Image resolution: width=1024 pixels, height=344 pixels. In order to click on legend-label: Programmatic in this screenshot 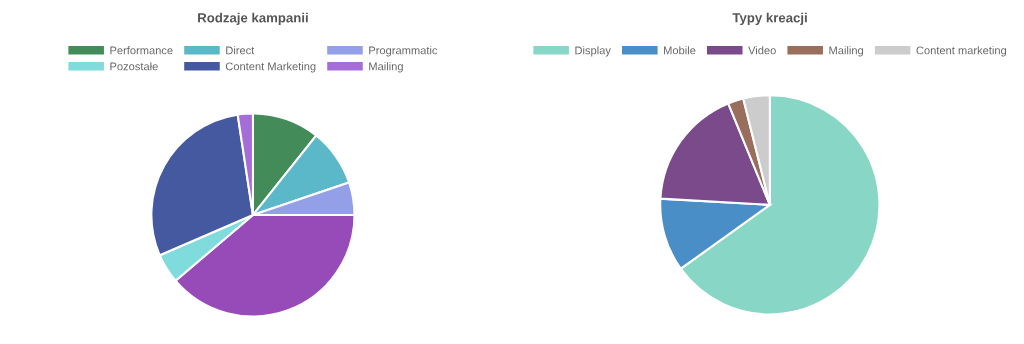, I will do `click(403, 51)`.